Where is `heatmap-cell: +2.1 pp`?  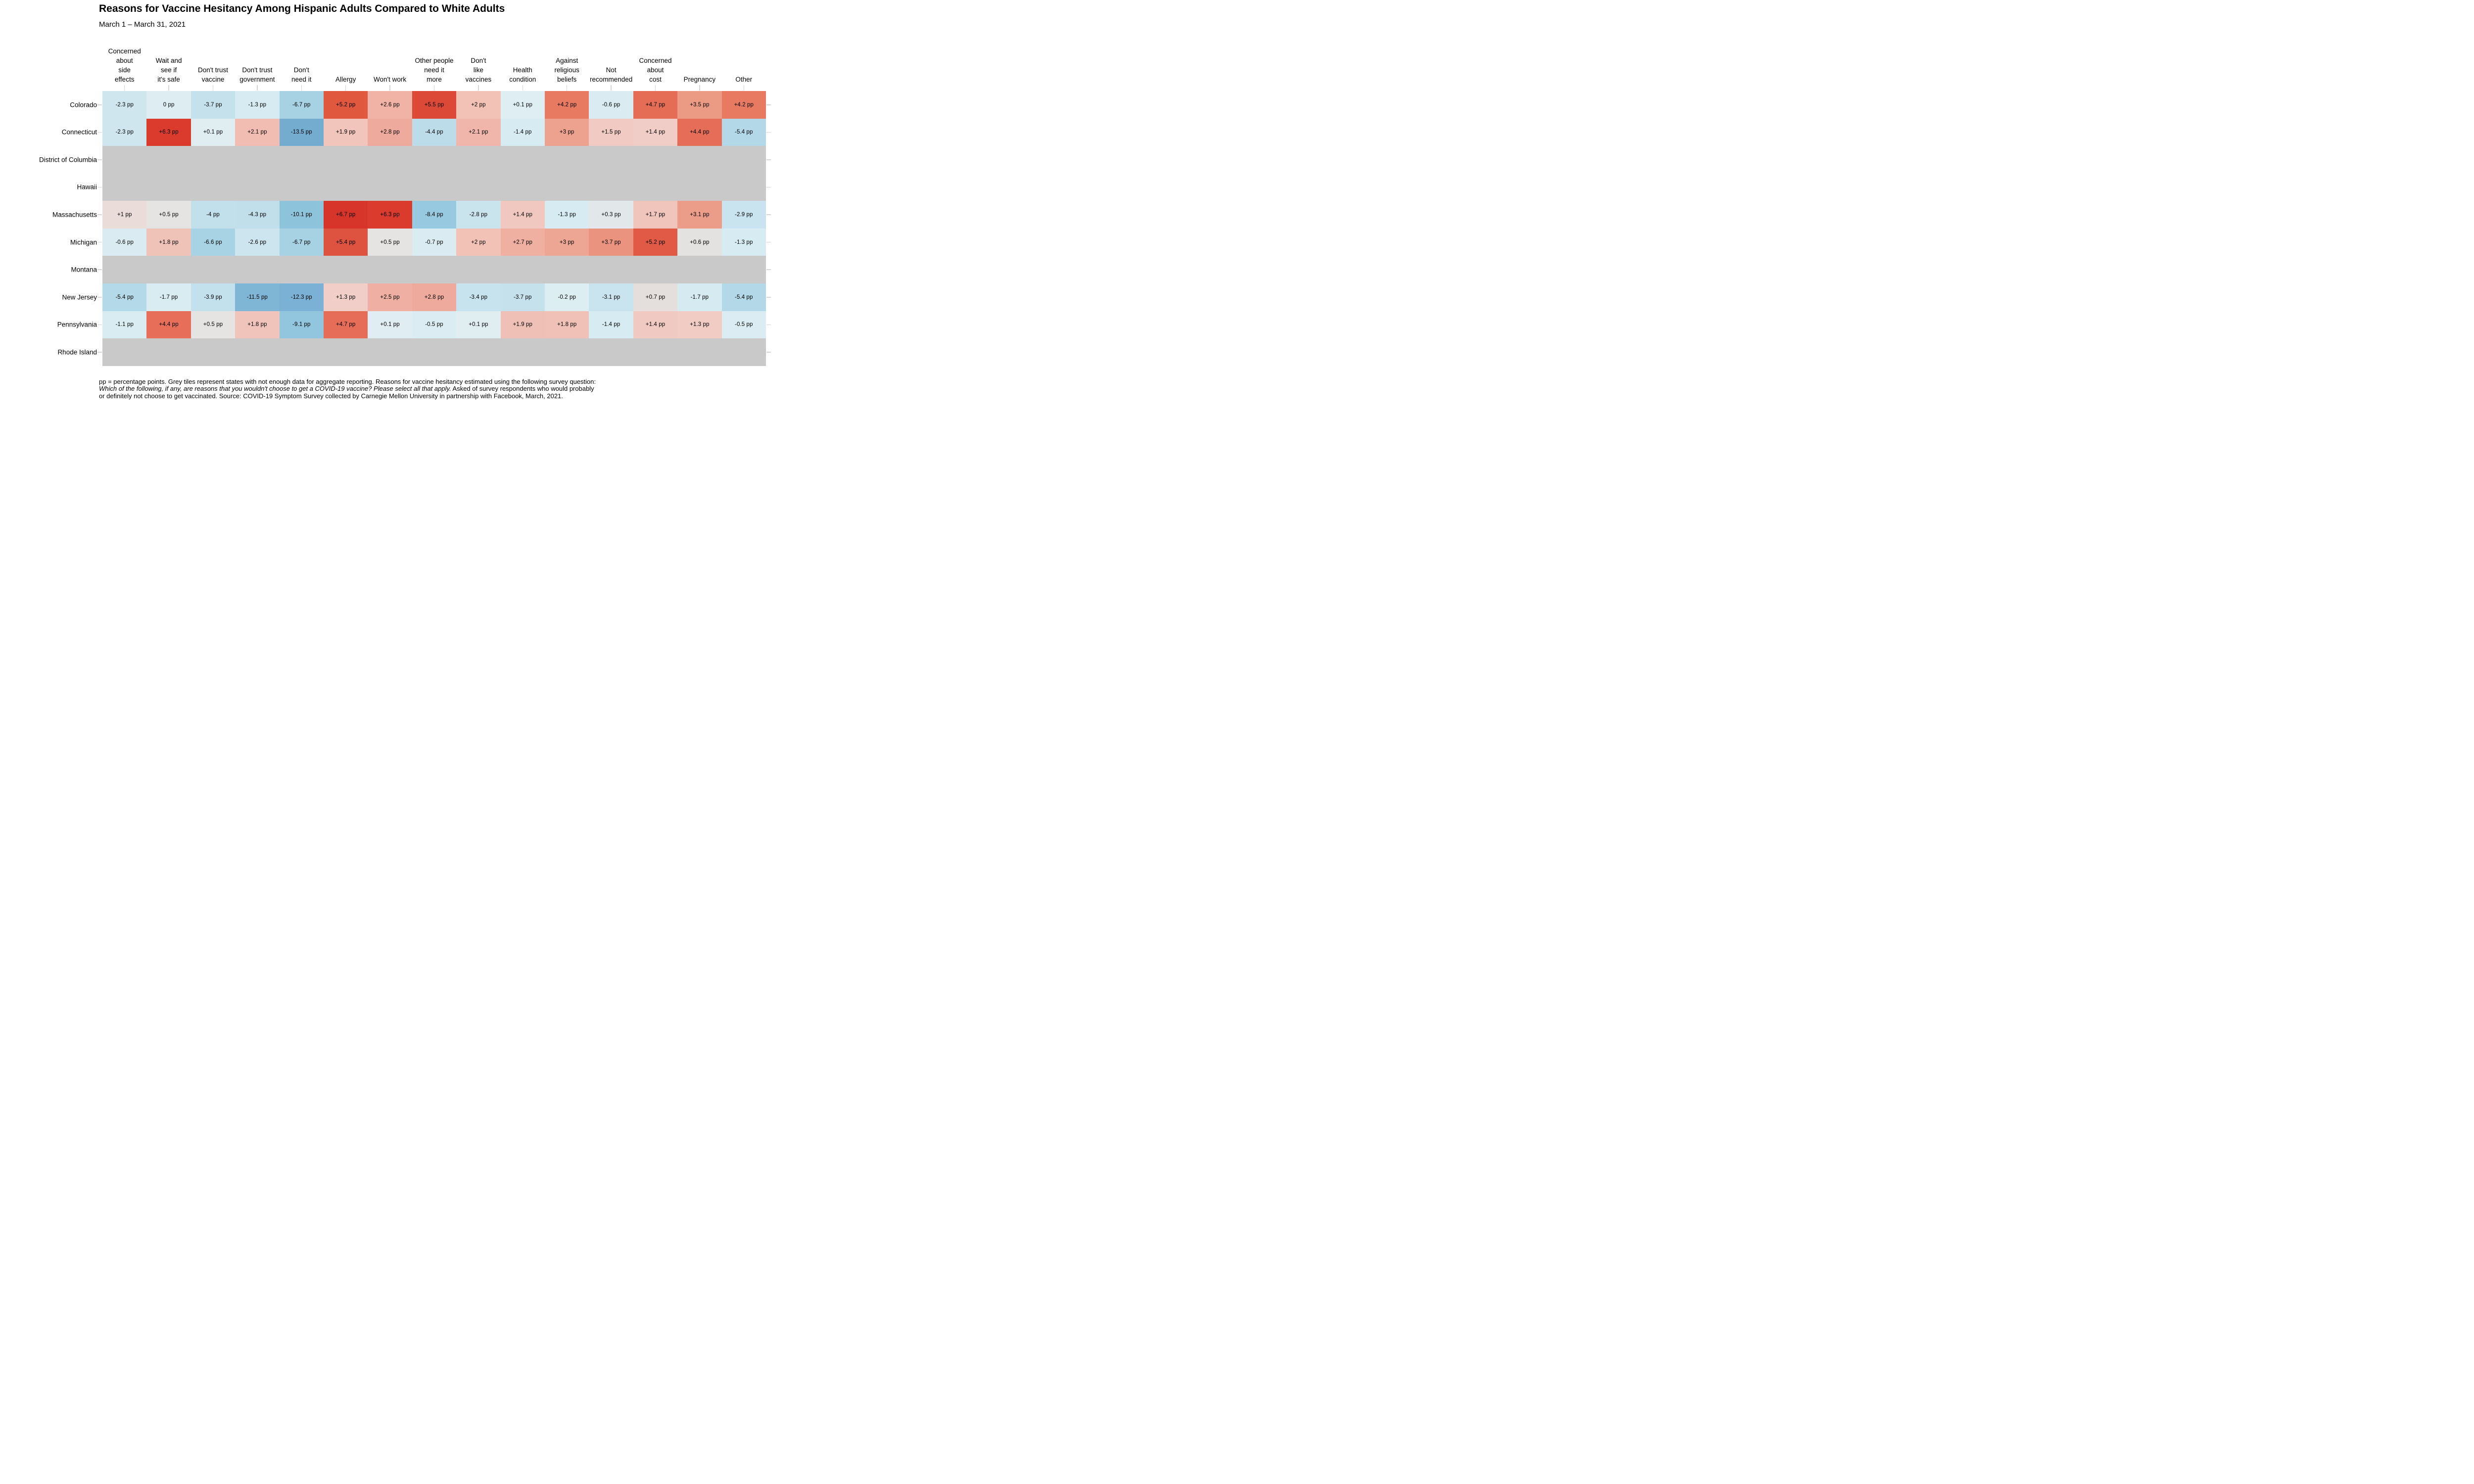 heatmap-cell: +2.1 pp is located at coordinates (258, 132).